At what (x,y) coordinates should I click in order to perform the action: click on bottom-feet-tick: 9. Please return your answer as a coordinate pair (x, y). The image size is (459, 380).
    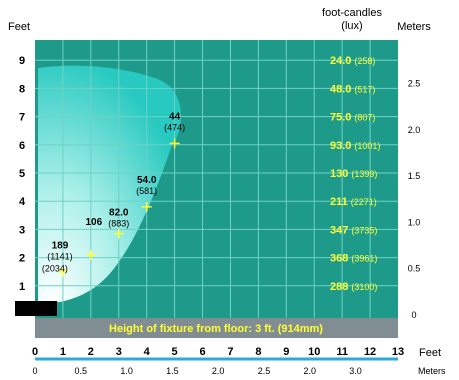
    Looking at the image, I should click on (286, 352).